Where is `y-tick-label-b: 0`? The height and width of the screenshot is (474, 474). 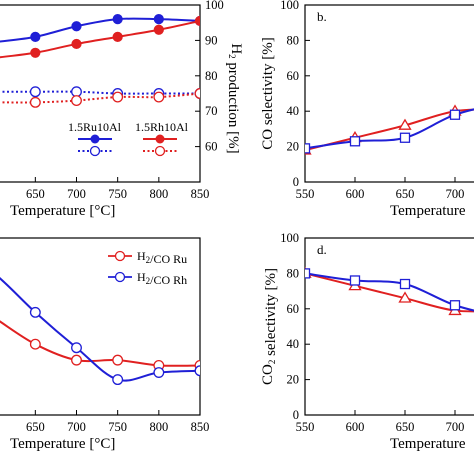 y-tick-label-b: 0 is located at coordinates (296, 182).